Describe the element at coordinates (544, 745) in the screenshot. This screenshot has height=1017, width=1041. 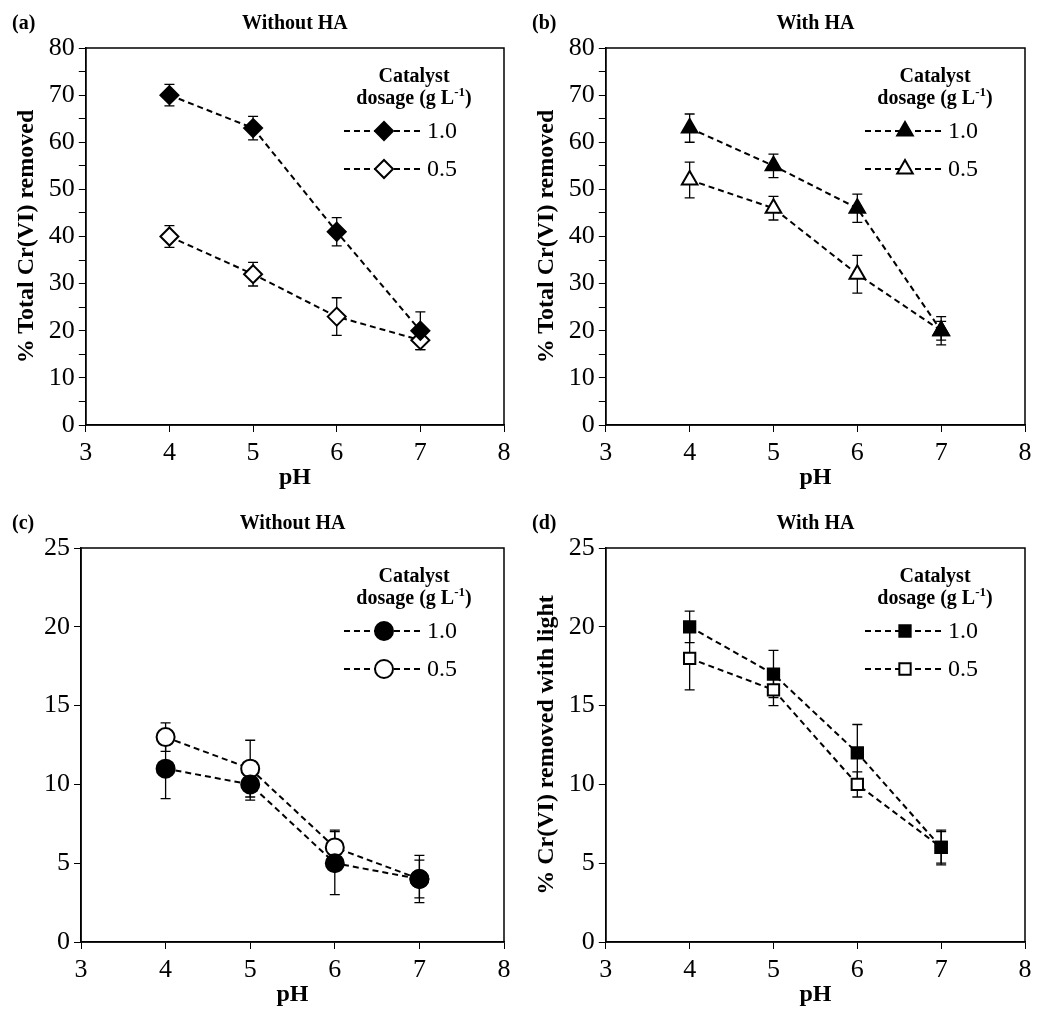
I see `y-axis-title: % Cr(VI) removed with light` at that location.